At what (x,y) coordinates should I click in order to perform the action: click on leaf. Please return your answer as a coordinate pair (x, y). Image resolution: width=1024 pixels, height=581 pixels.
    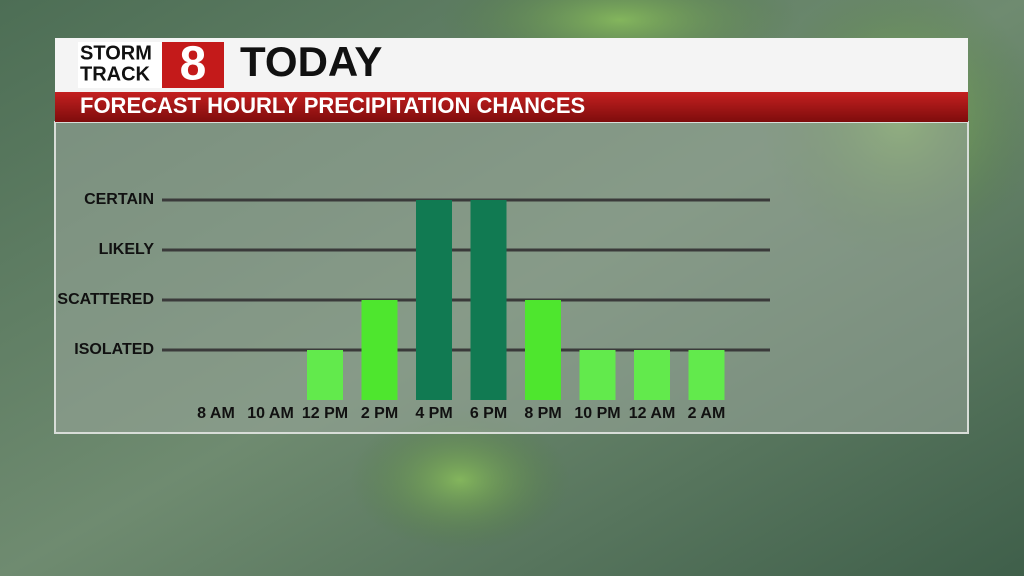
    Looking at the image, I should click on (460, 480).